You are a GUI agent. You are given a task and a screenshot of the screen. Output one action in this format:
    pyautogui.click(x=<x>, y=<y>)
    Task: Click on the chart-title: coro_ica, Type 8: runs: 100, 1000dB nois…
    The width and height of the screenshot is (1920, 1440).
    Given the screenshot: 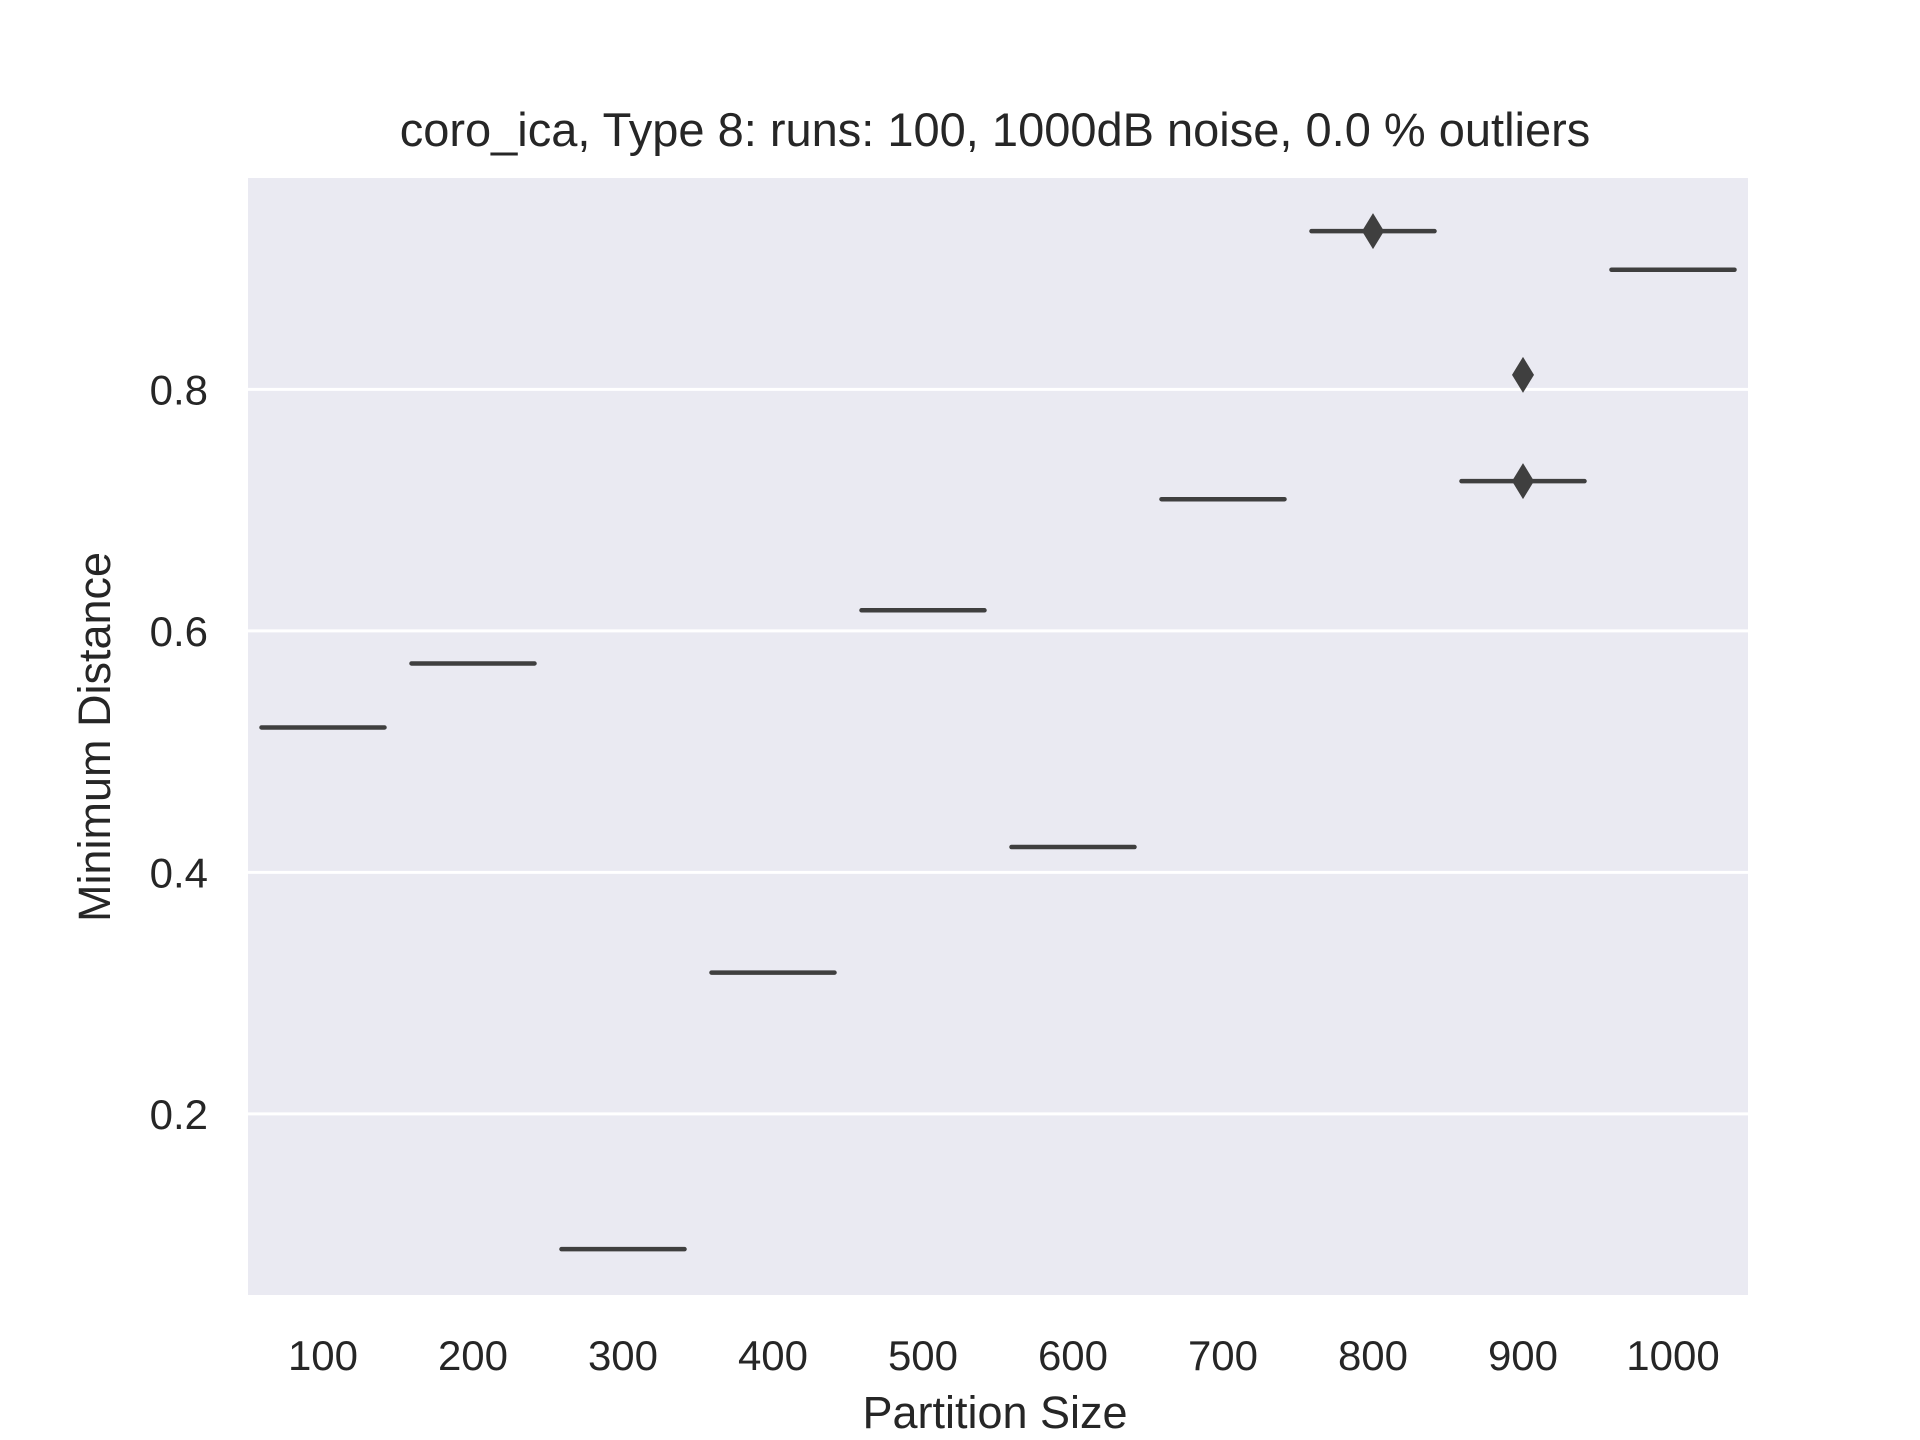 What is the action you would take?
    pyautogui.click(x=995, y=129)
    